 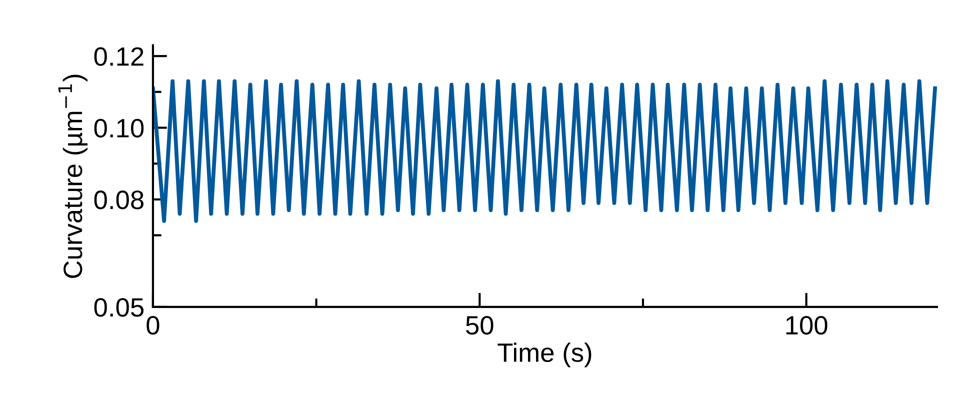 I want to click on y-tick-label: 0.10, so click(x=119, y=128).